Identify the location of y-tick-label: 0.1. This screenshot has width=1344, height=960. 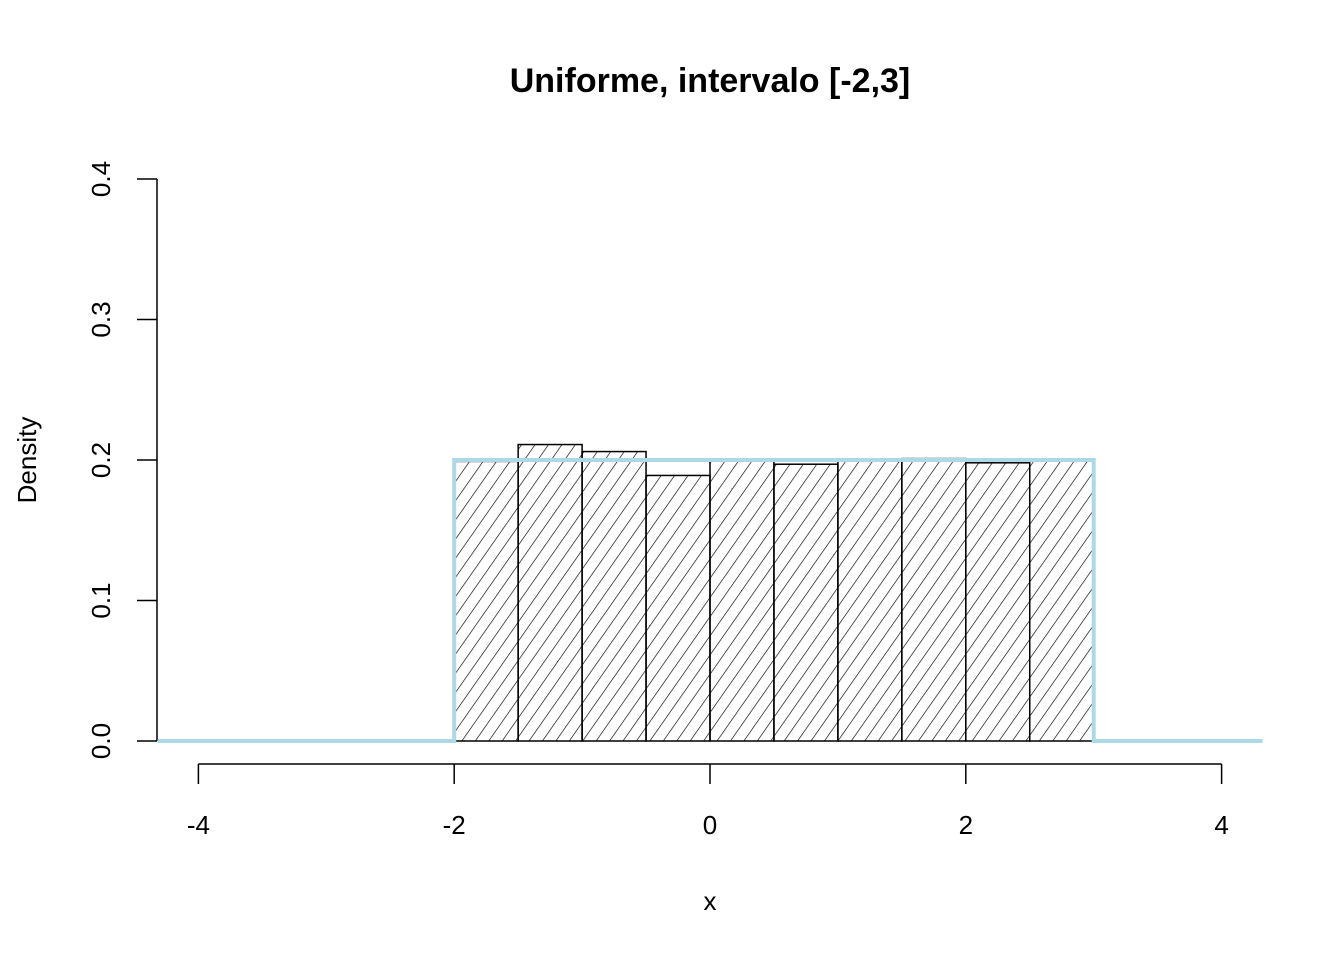
(101, 600).